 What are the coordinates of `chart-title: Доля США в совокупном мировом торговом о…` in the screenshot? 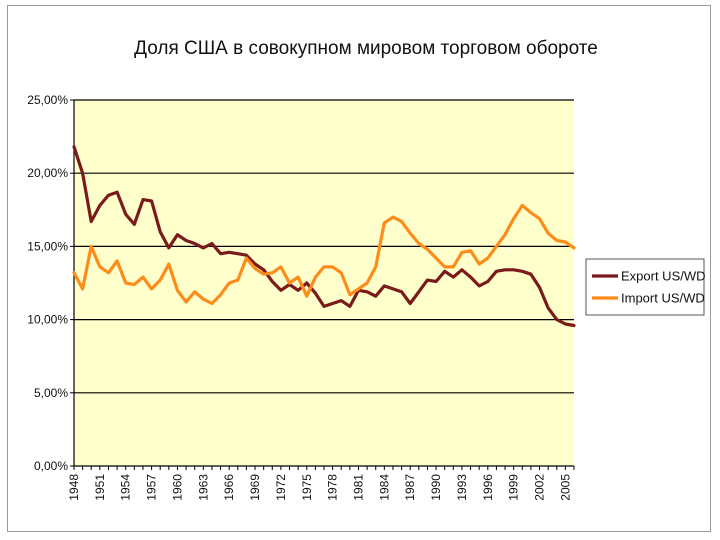 It's located at (366, 48).